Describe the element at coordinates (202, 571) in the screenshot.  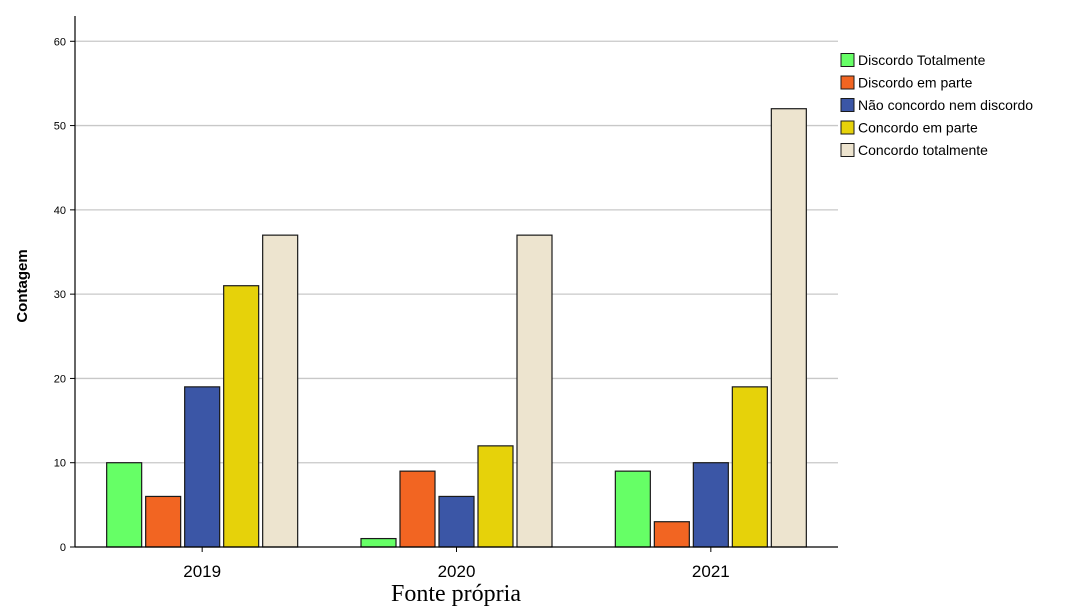
I see `x-tick-label: 2019` at that location.